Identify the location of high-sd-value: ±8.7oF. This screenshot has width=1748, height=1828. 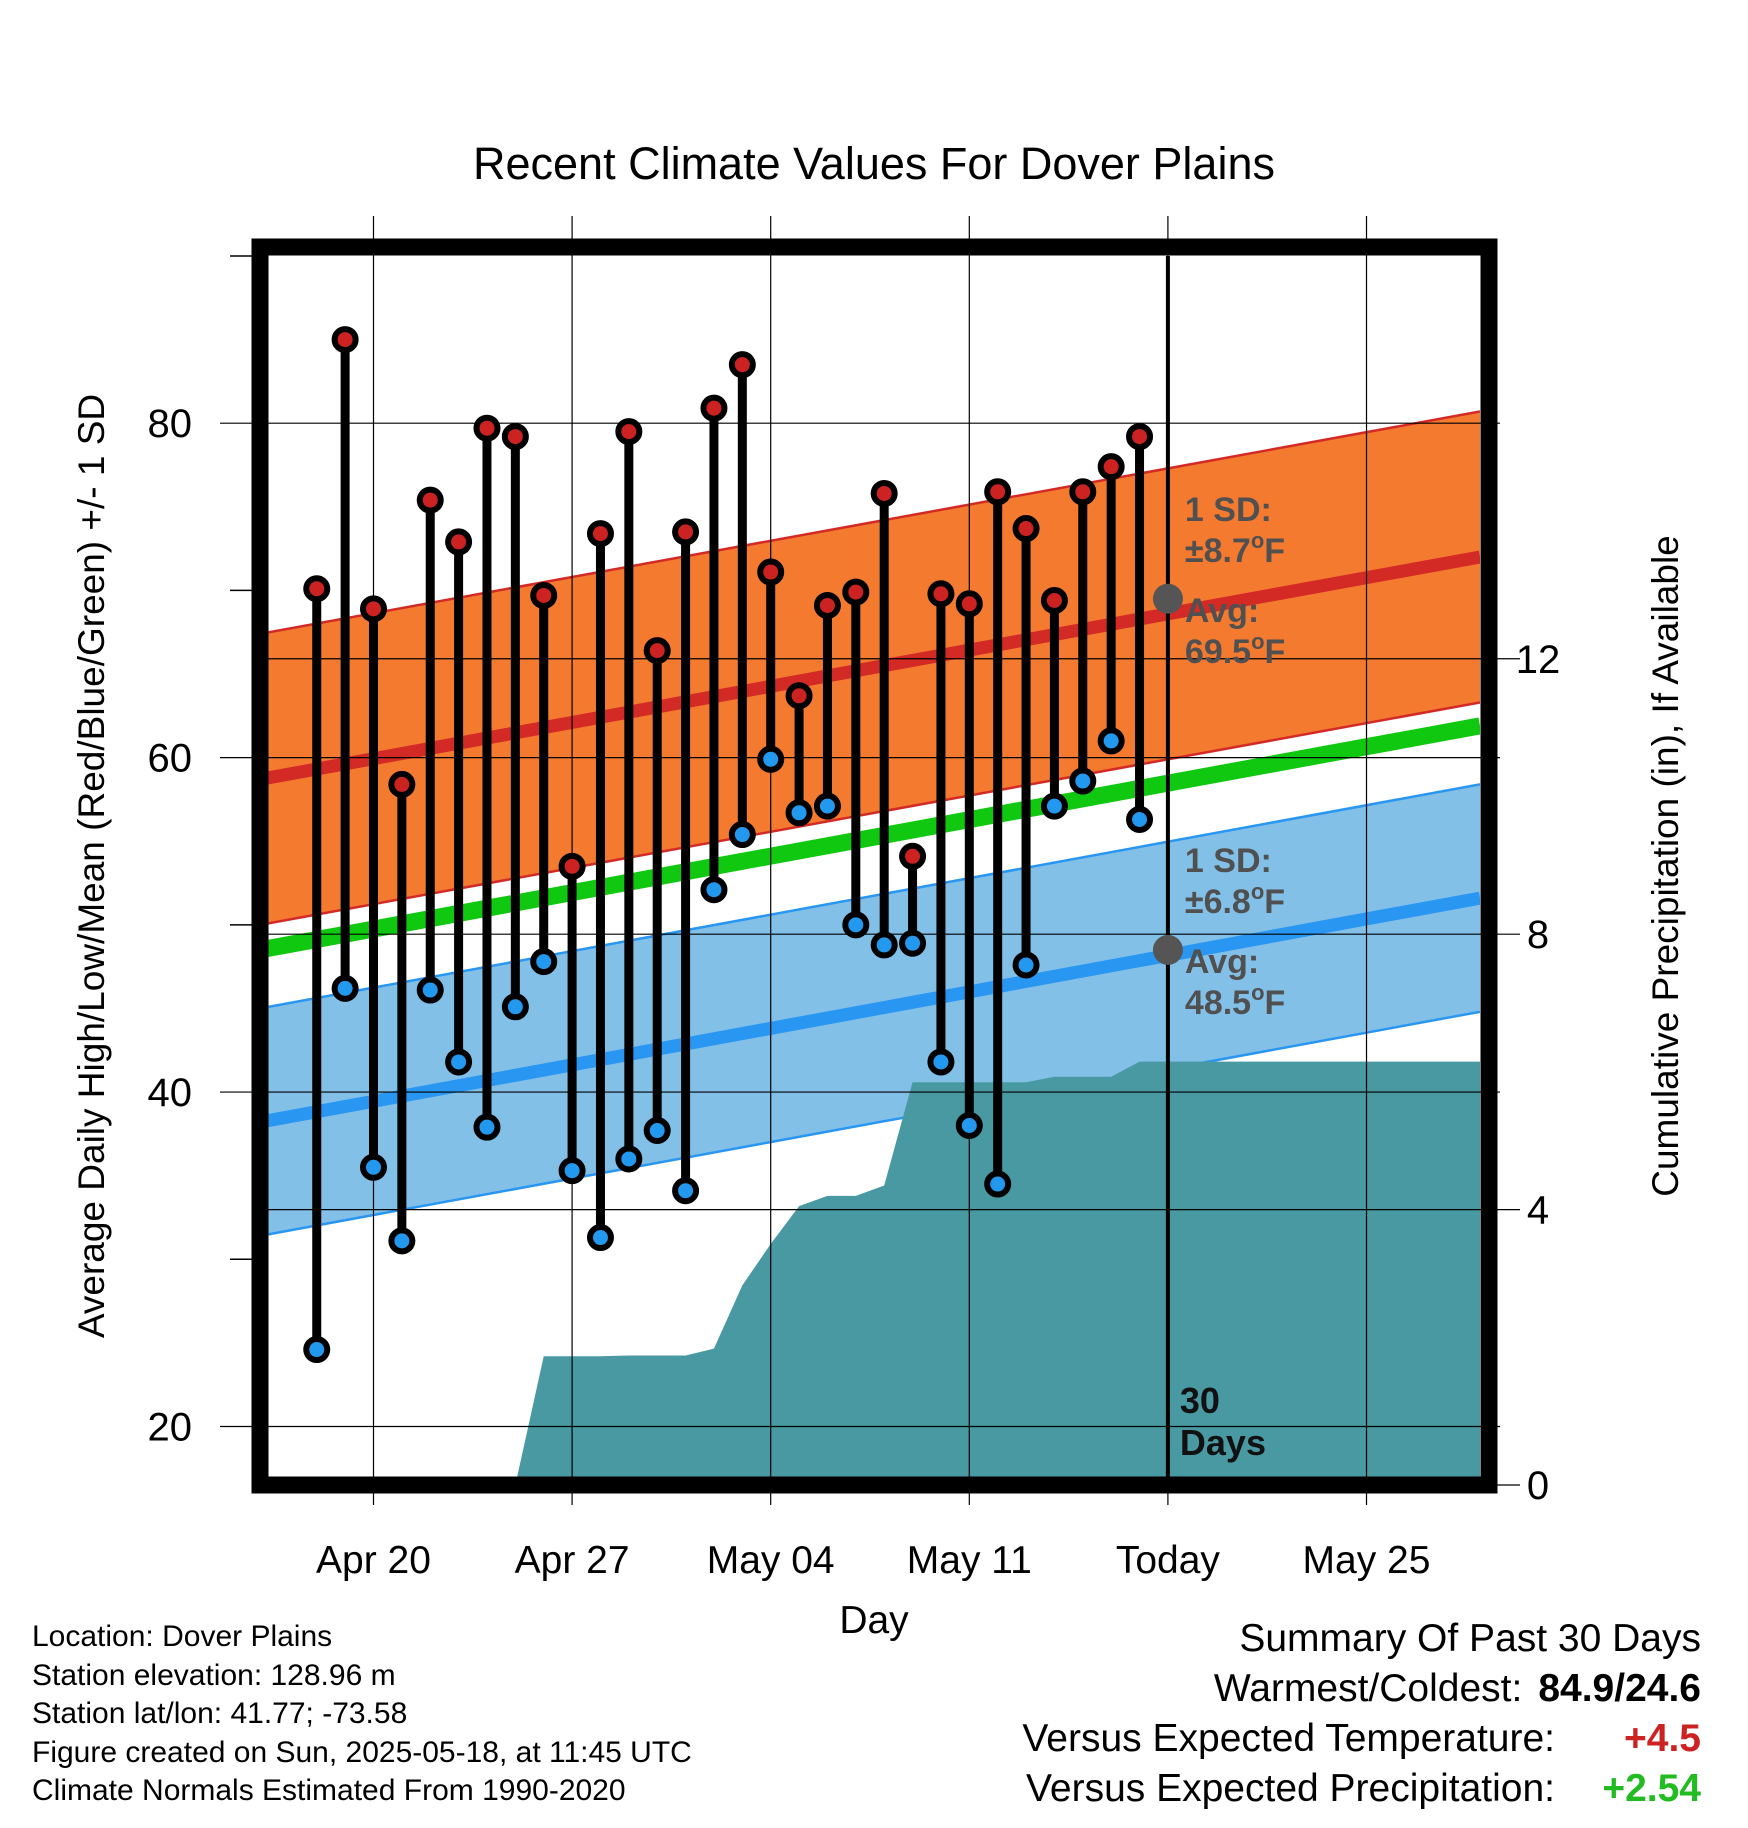
(1235, 549).